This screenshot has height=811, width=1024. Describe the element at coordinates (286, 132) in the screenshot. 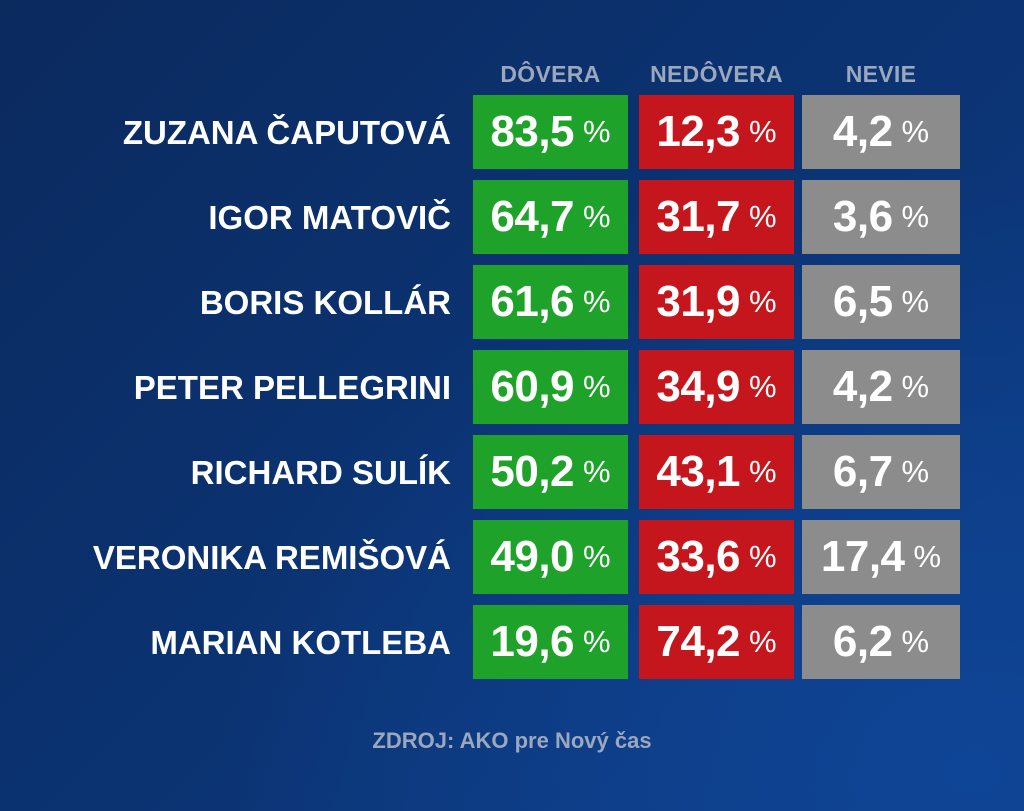

I see `row-name: ZUZANA ČAPUTOVÁ` at that location.